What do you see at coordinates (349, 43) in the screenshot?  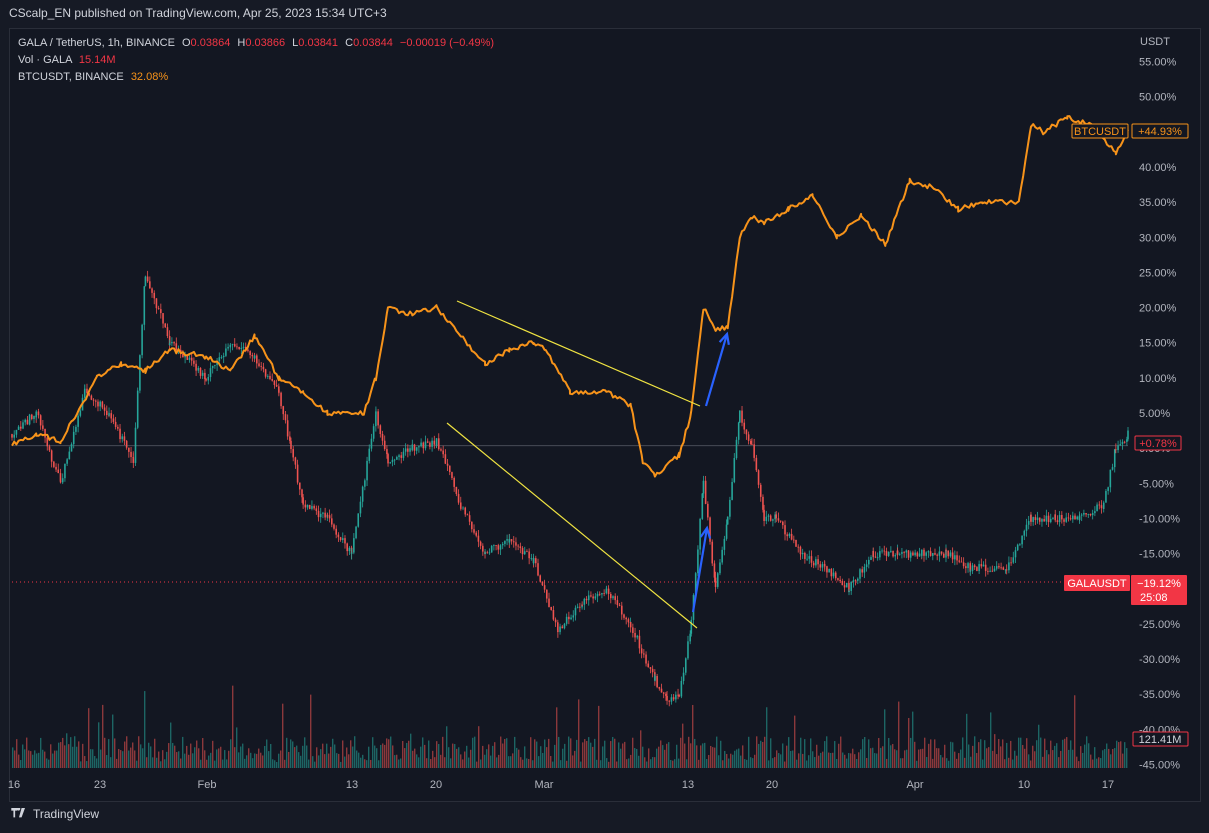 I see `legend-close-label: C` at bounding box center [349, 43].